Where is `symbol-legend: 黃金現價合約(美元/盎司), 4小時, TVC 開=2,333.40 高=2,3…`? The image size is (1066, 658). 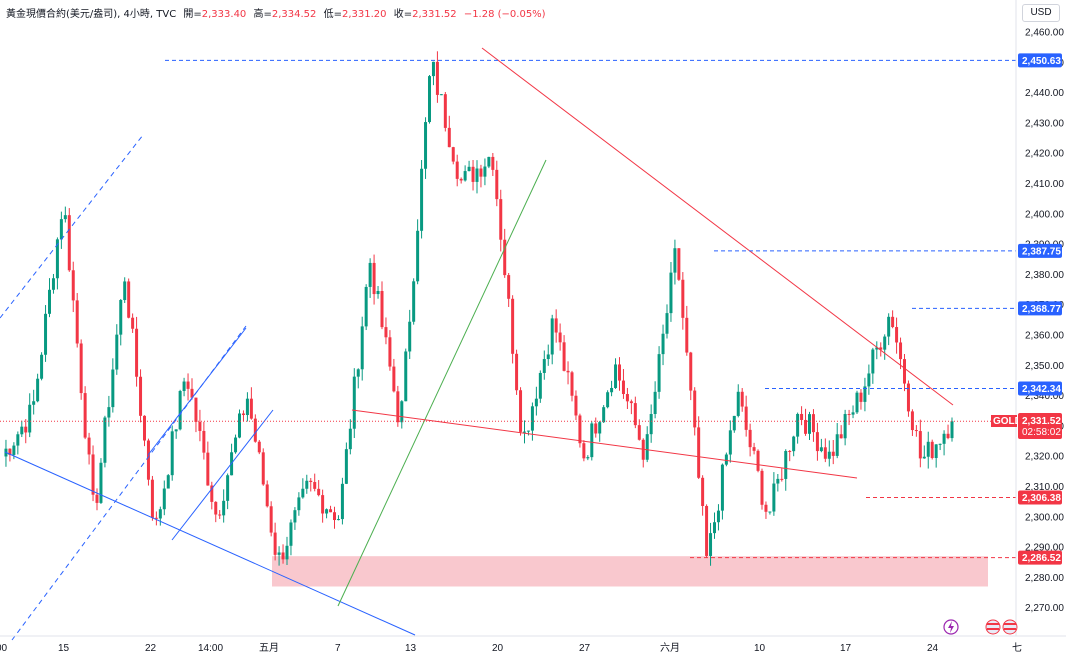 symbol-legend: 黃金現價合約(美元/盎司), 4小時, TVC 開=2,333.40 高=2,3… is located at coordinates (276, 12).